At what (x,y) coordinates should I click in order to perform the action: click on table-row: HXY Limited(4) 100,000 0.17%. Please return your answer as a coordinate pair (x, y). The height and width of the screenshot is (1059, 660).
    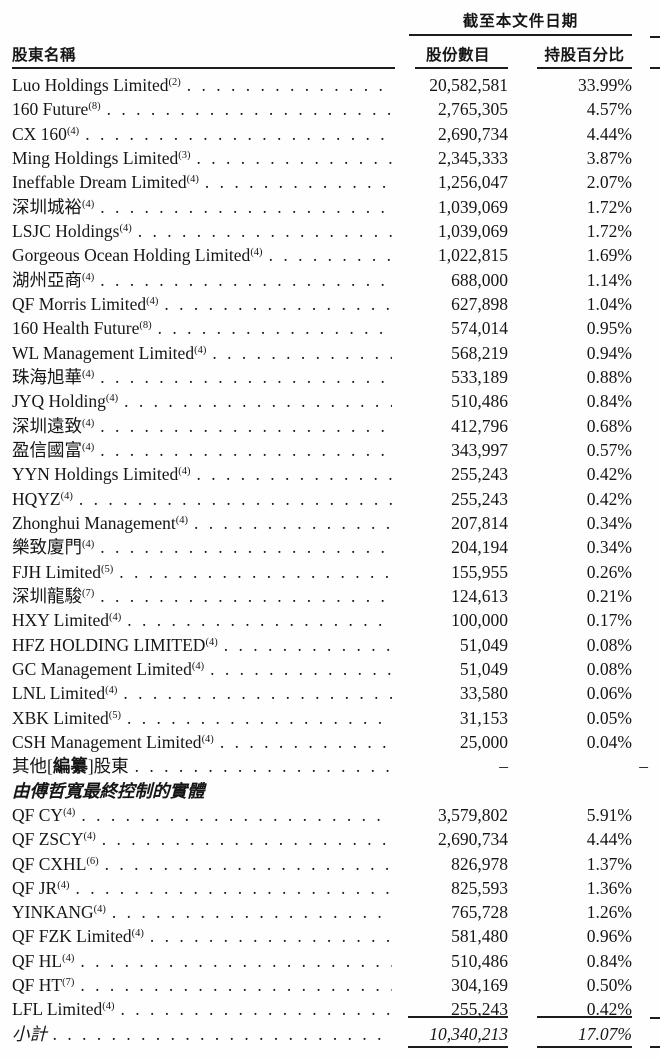
    Looking at the image, I should click on (322, 620).